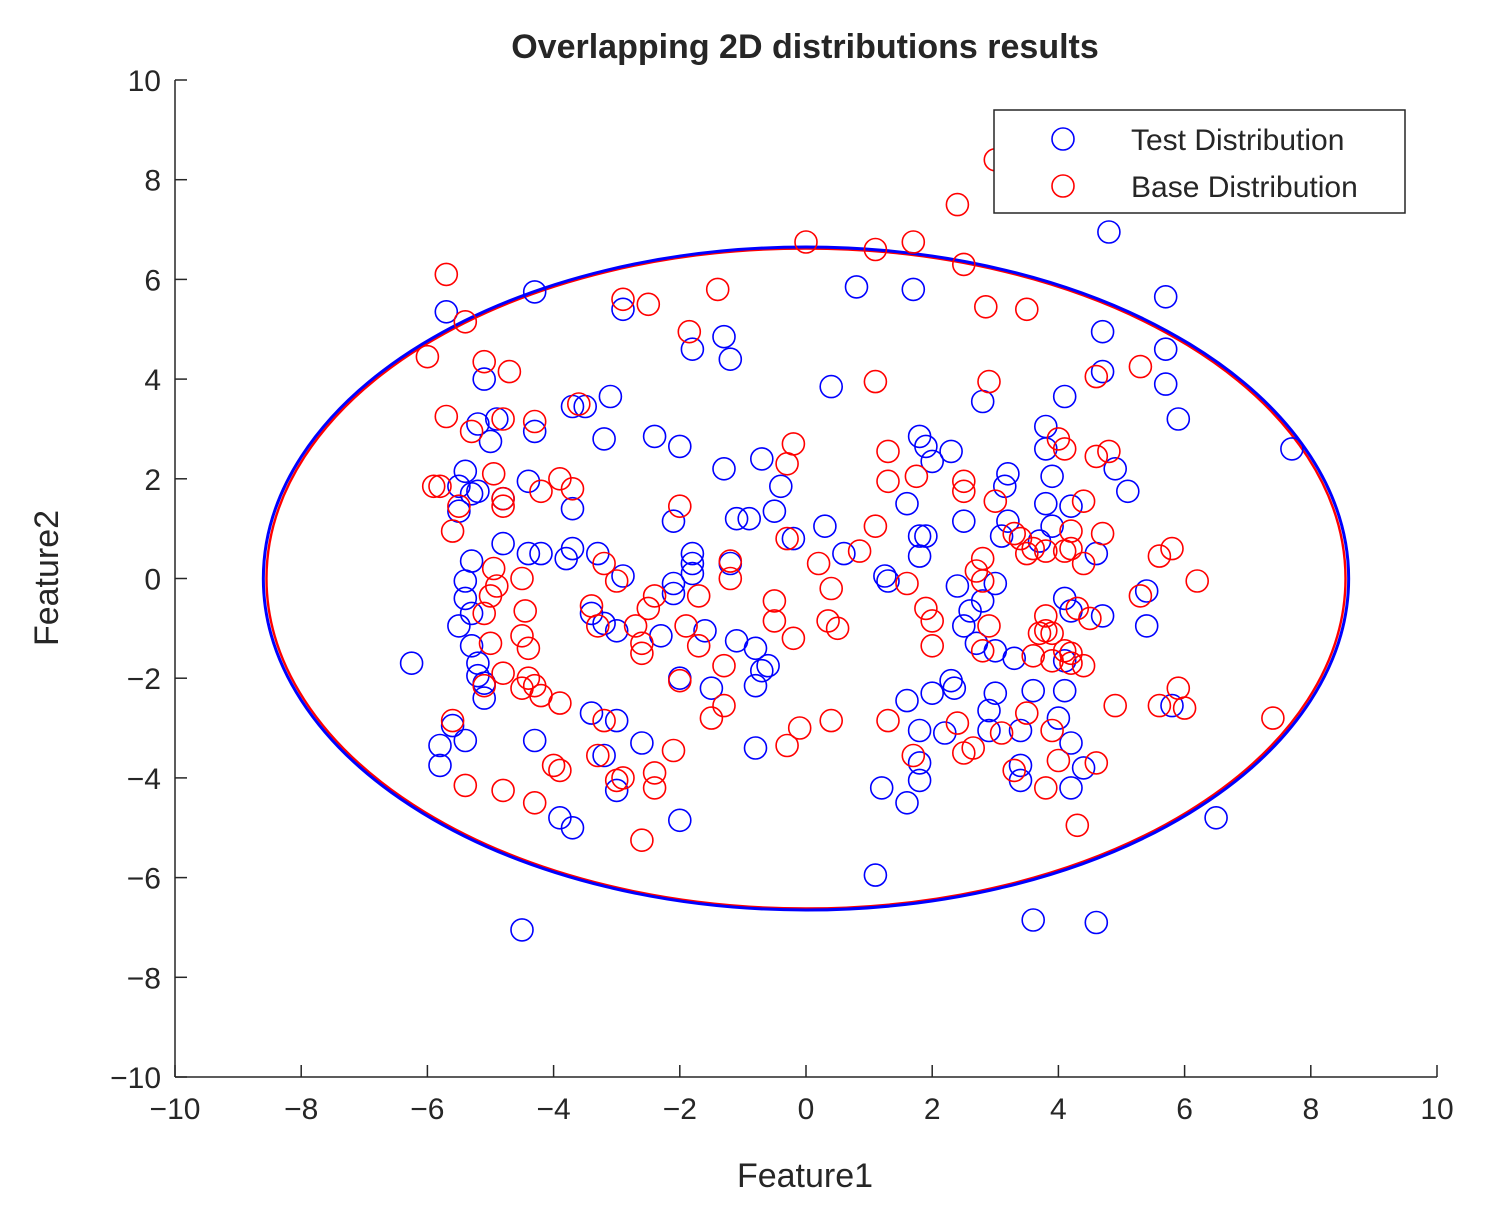 The height and width of the screenshot is (1223, 1486). I want to click on legend-label-test: Test Distribution, so click(1237, 140).